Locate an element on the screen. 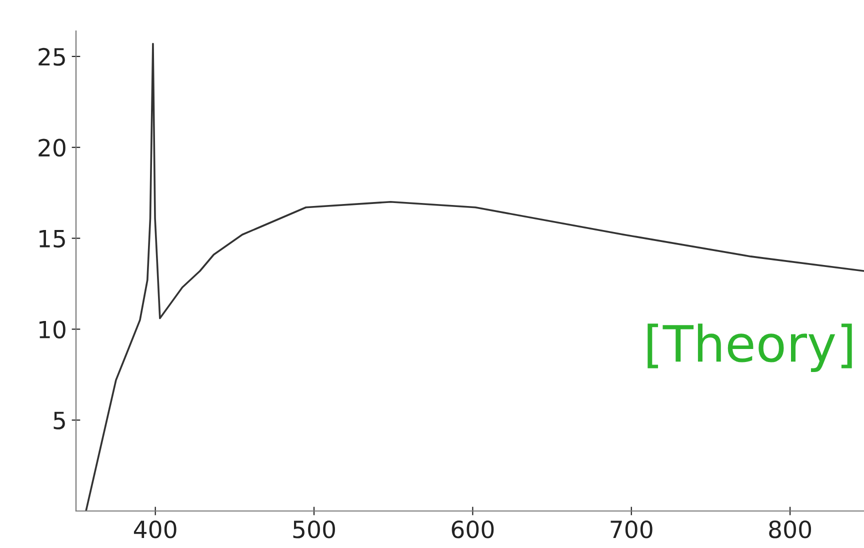  y-tick-label: 10 is located at coordinates (53, 329).